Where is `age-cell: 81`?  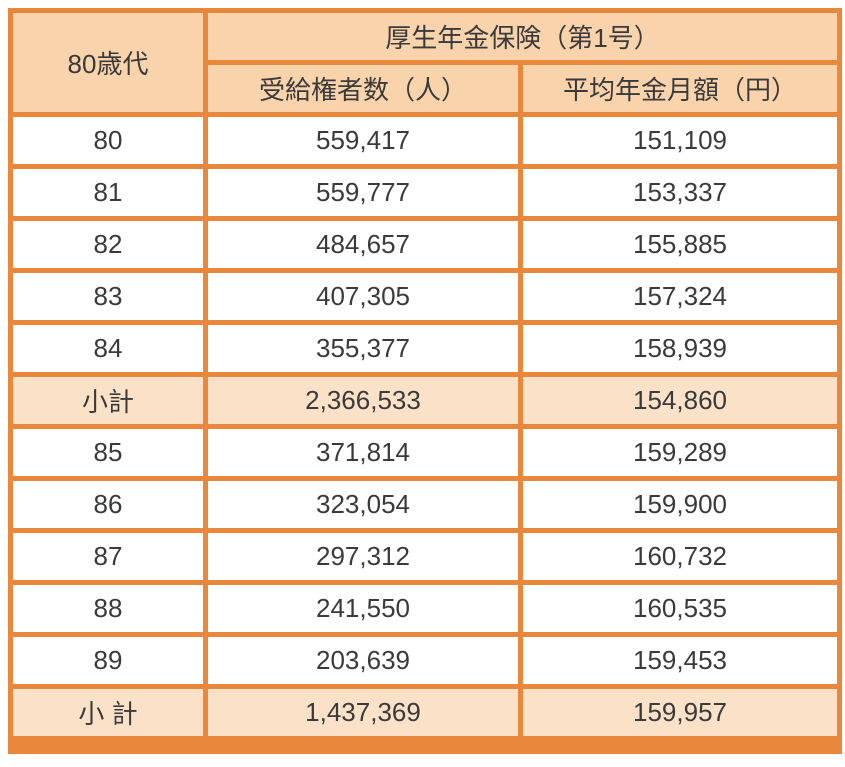
age-cell: 81 is located at coordinates (108, 192).